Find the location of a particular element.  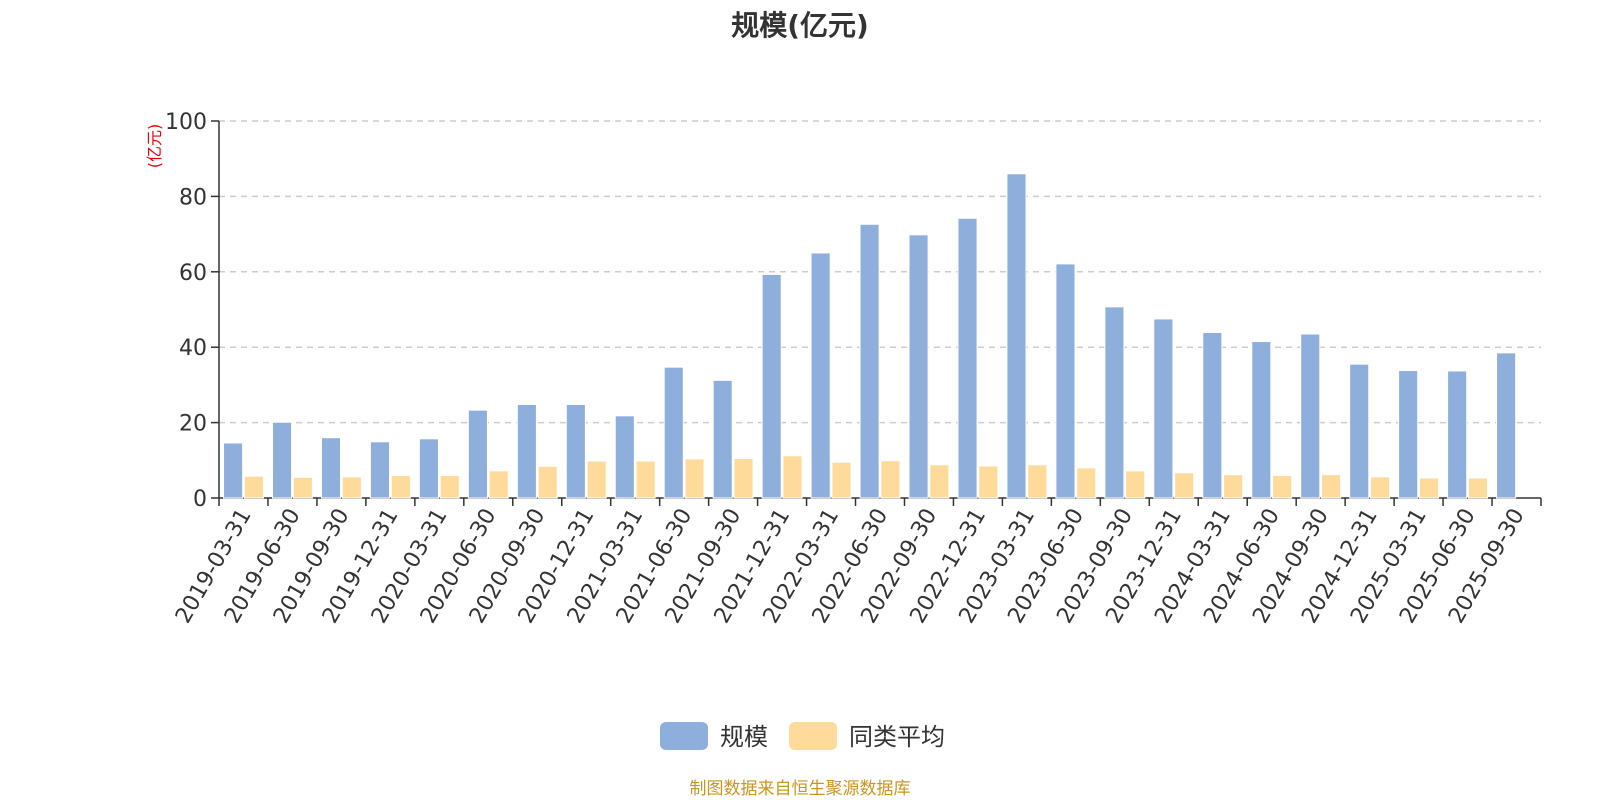

legend-item-peer-average: 同类平均 is located at coordinates (867, 736).